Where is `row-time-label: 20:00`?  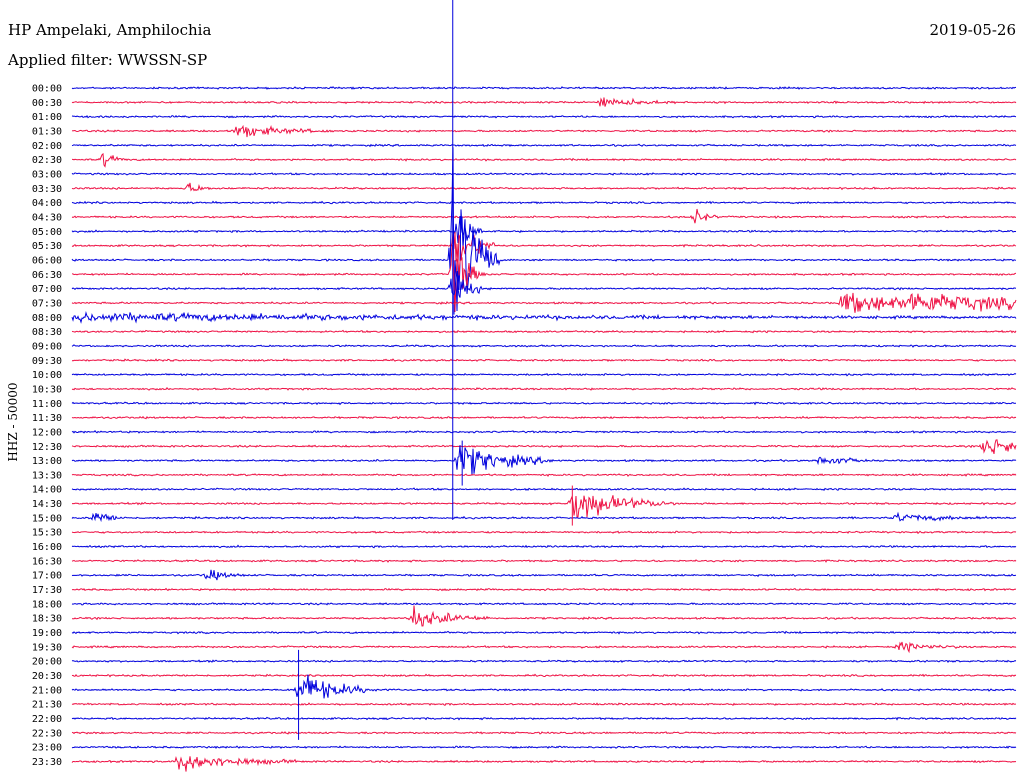
row-time-label: 20:00 is located at coordinates (47, 662).